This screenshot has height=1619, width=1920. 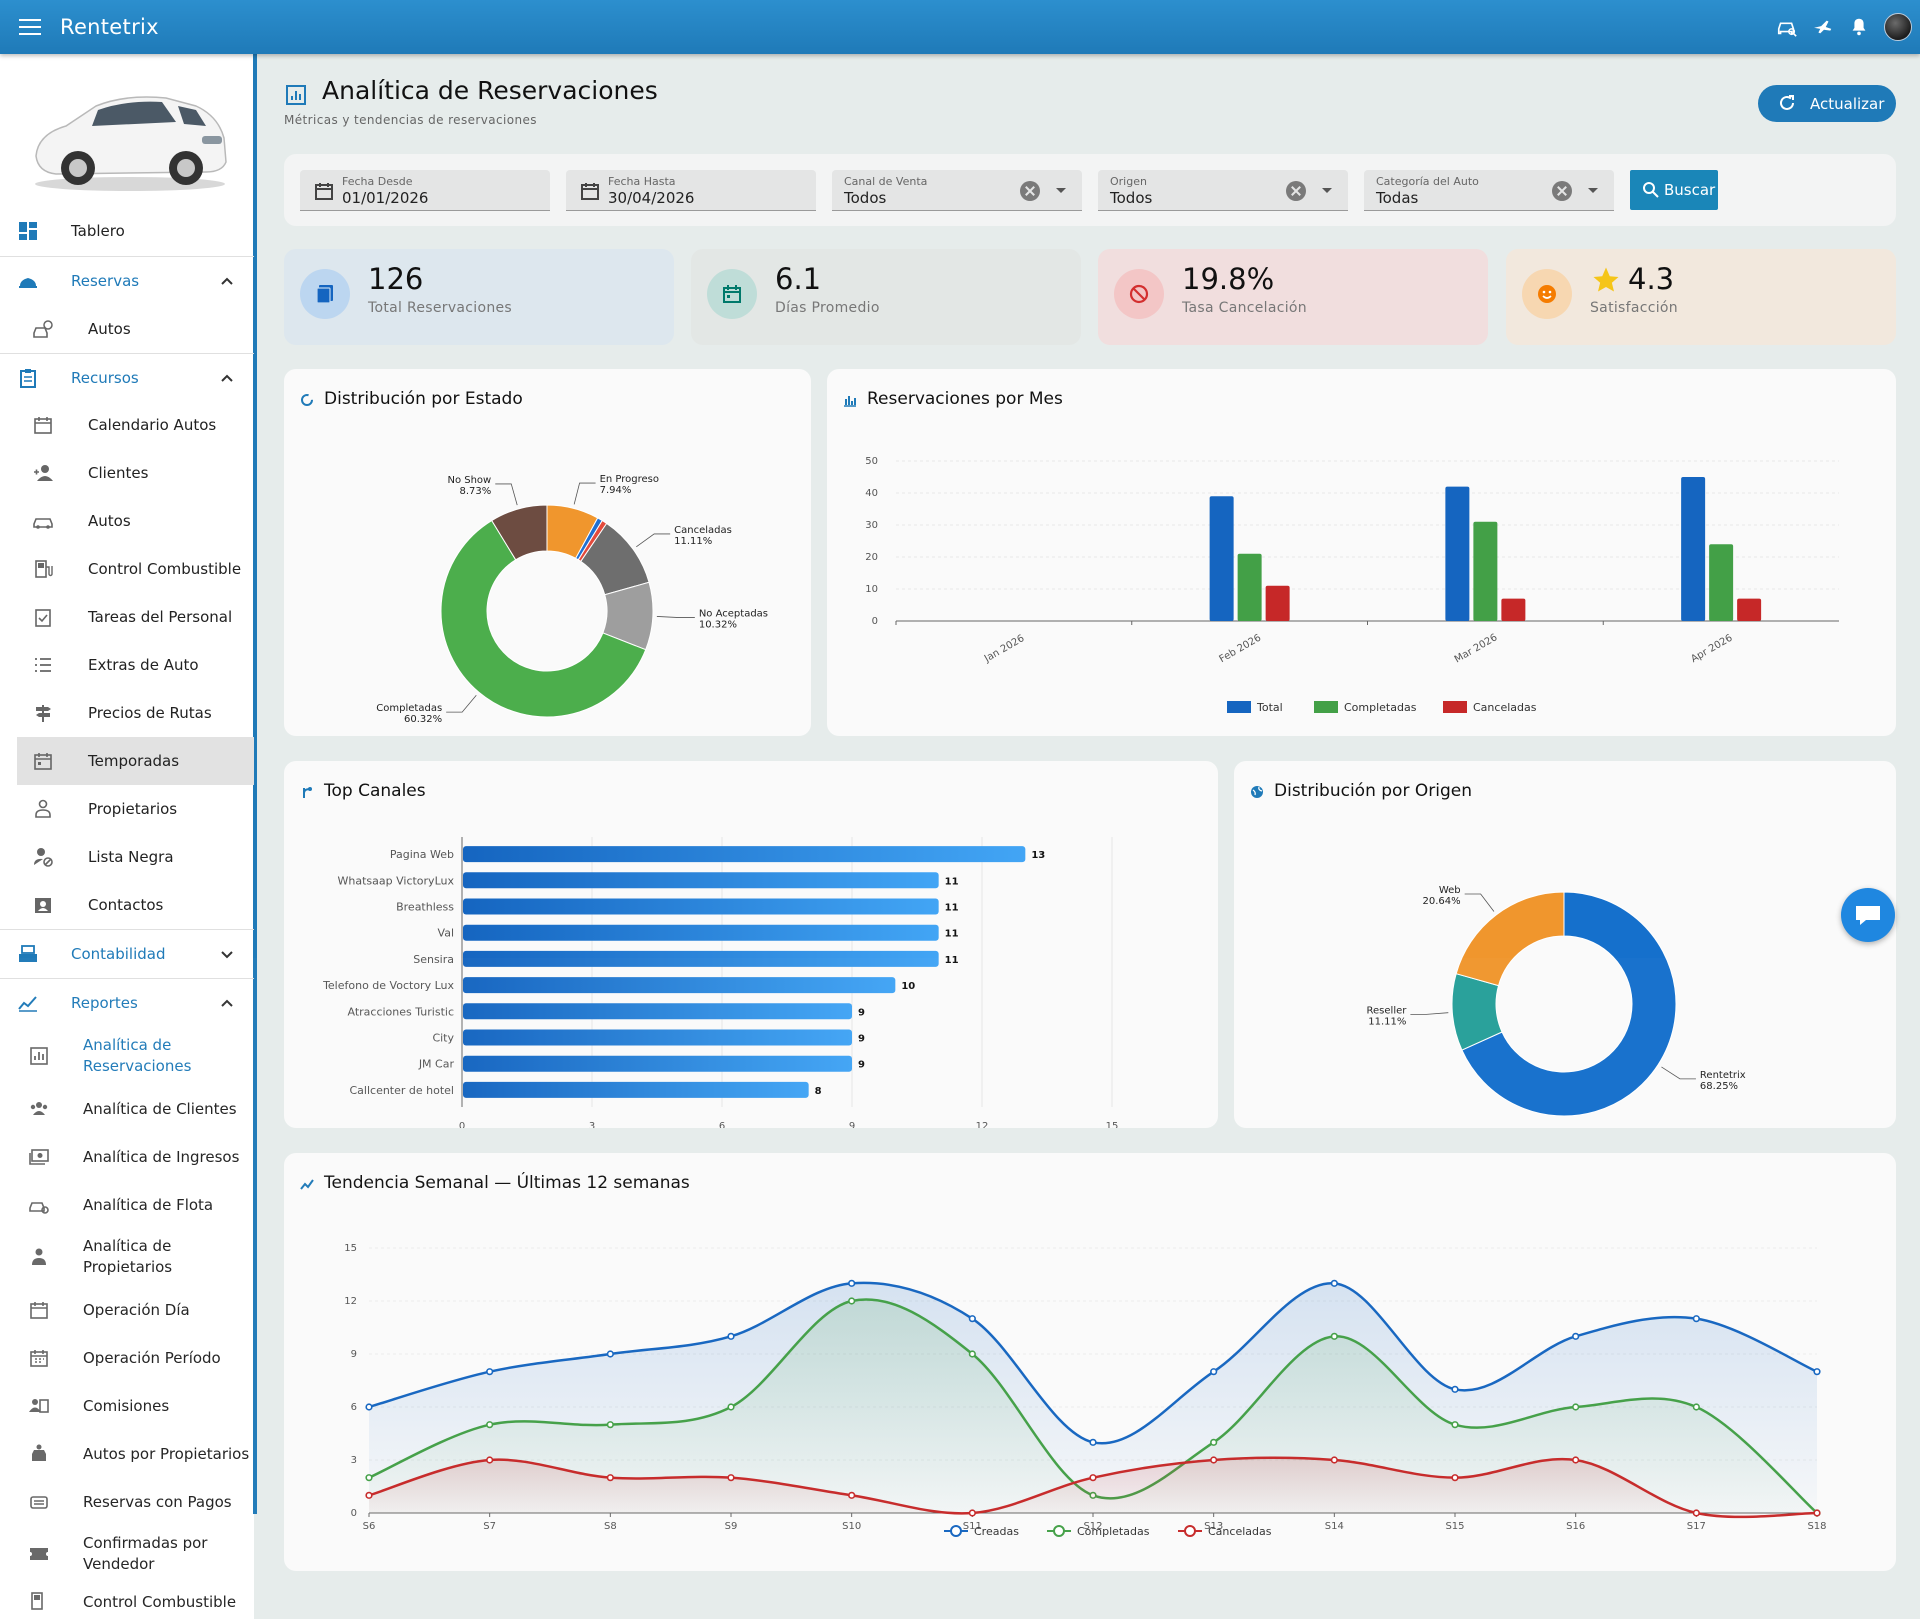 I want to click on ticket-icon, so click(x=39, y=1554).